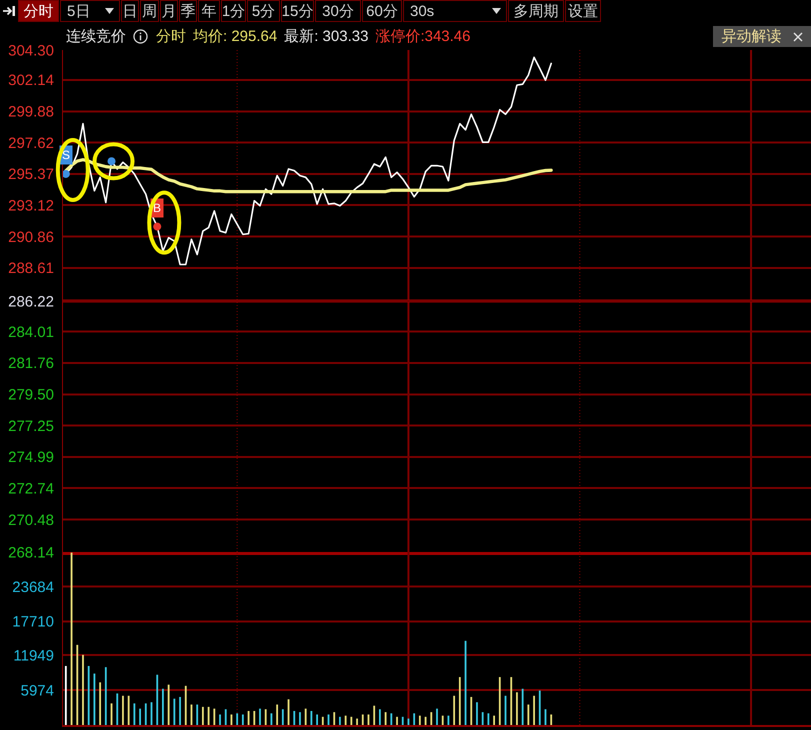 Image resolution: width=811 pixels, height=730 pixels. I want to click on toolbar-button: 月, so click(169, 11).